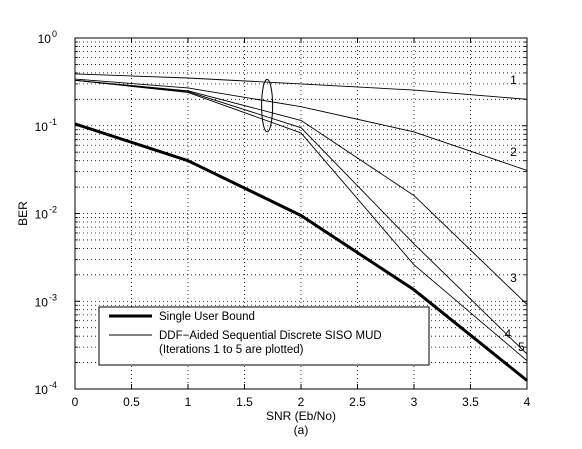  I want to click on y-axis-label: BER, so click(23, 213).